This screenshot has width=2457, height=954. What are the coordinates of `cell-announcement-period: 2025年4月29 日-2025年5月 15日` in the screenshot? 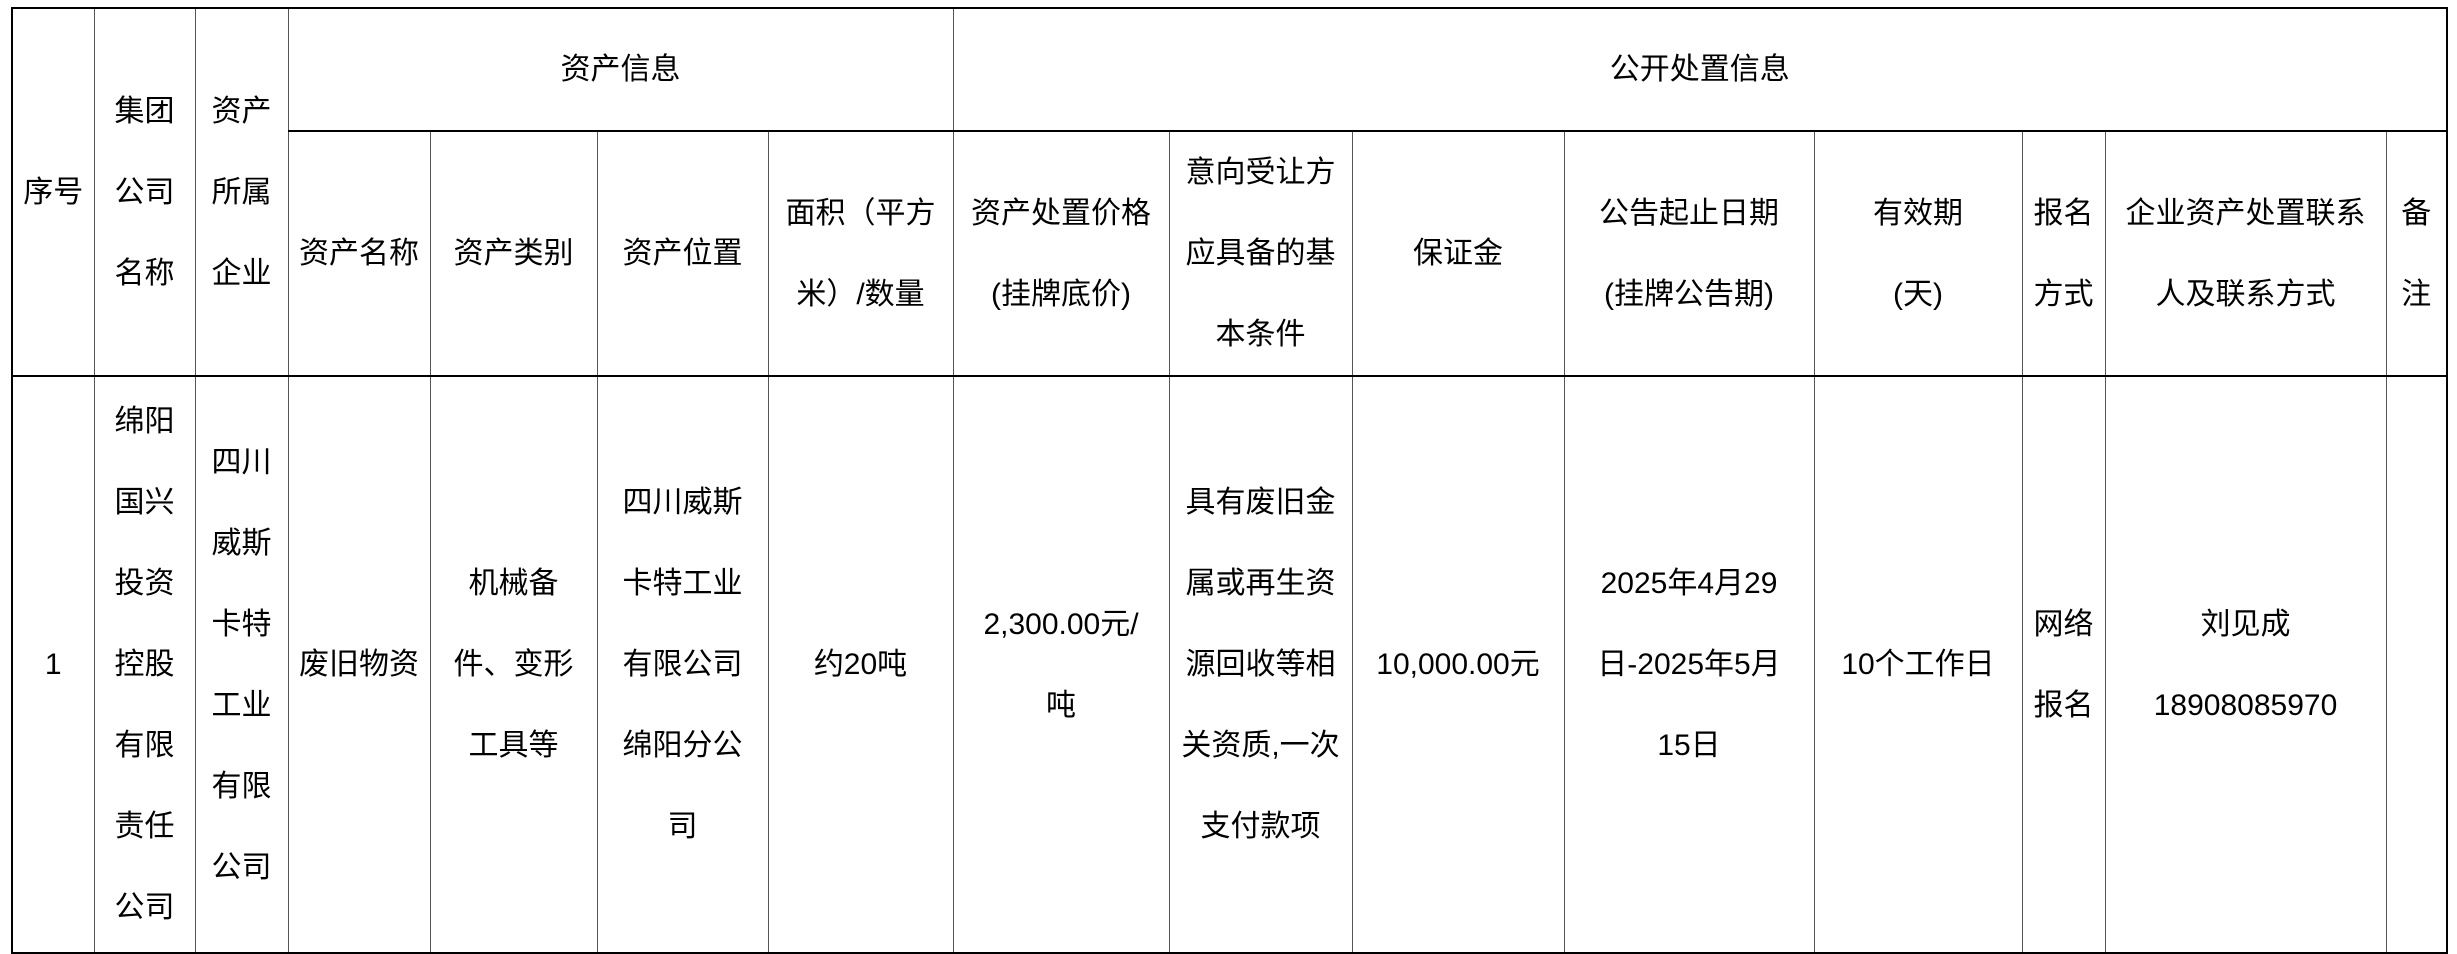 It's located at (1689, 664).